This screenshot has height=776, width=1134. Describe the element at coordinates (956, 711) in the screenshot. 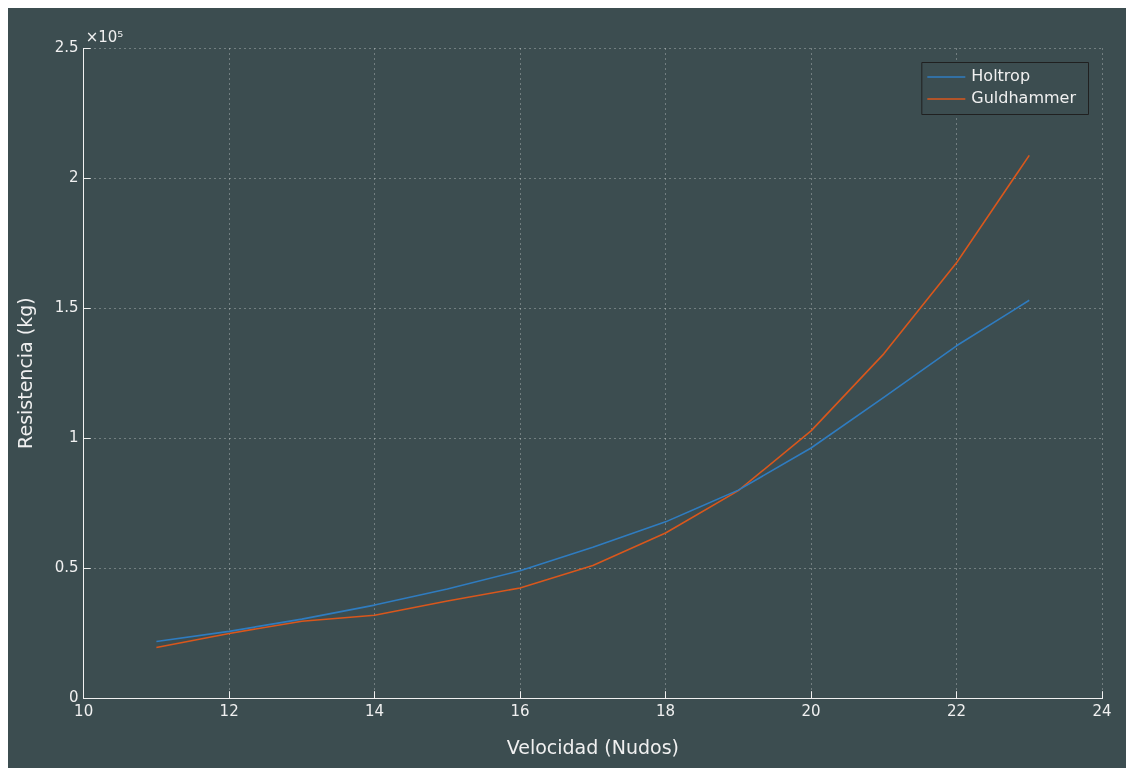

I see `x-tick-label: 22` at that location.